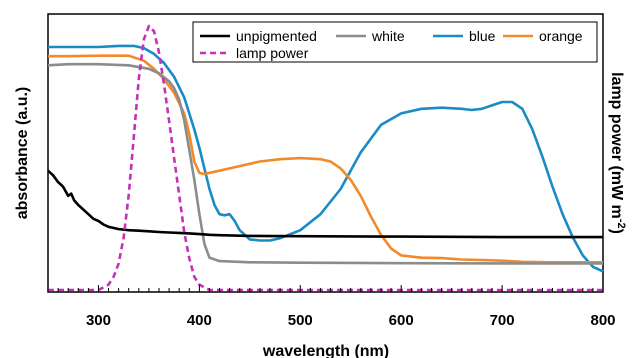  Describe the element at coordinates (331, 307) in the screenshot. I see `x-ticks: 300 400 500 600 700 800` at that location.